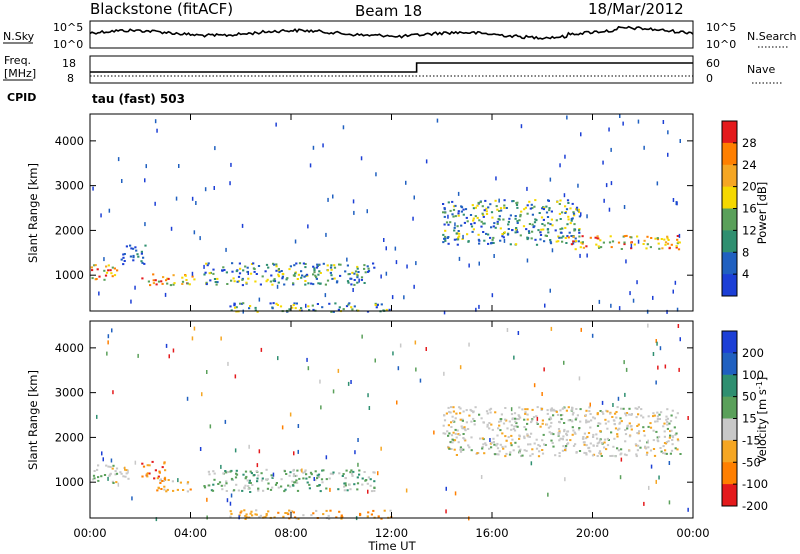 This screenshot has width=800, height=554. Describe the element at coordinates (729, 176) in the screenshot. I see `colorbar-segment` at that location.